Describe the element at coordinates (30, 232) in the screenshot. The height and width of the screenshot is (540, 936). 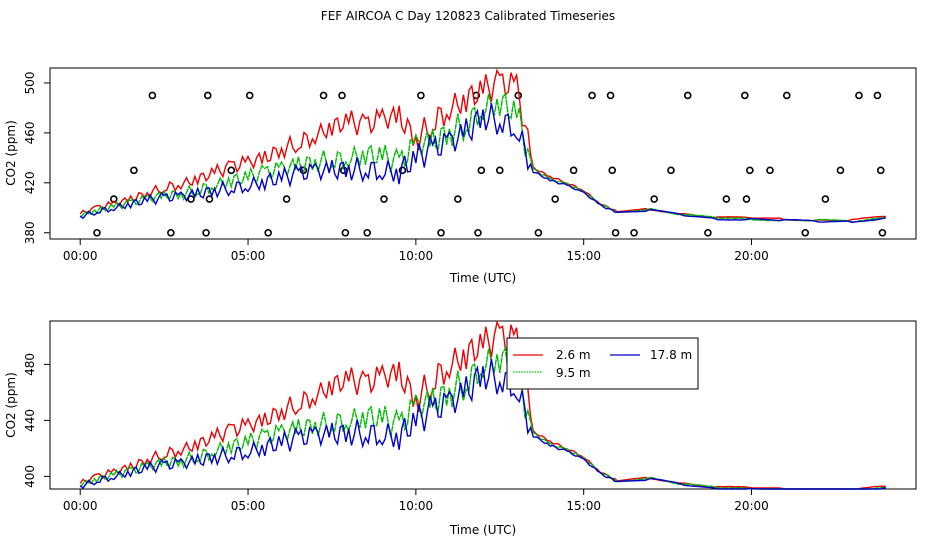
I see `y-tick-label: 380` at that location.